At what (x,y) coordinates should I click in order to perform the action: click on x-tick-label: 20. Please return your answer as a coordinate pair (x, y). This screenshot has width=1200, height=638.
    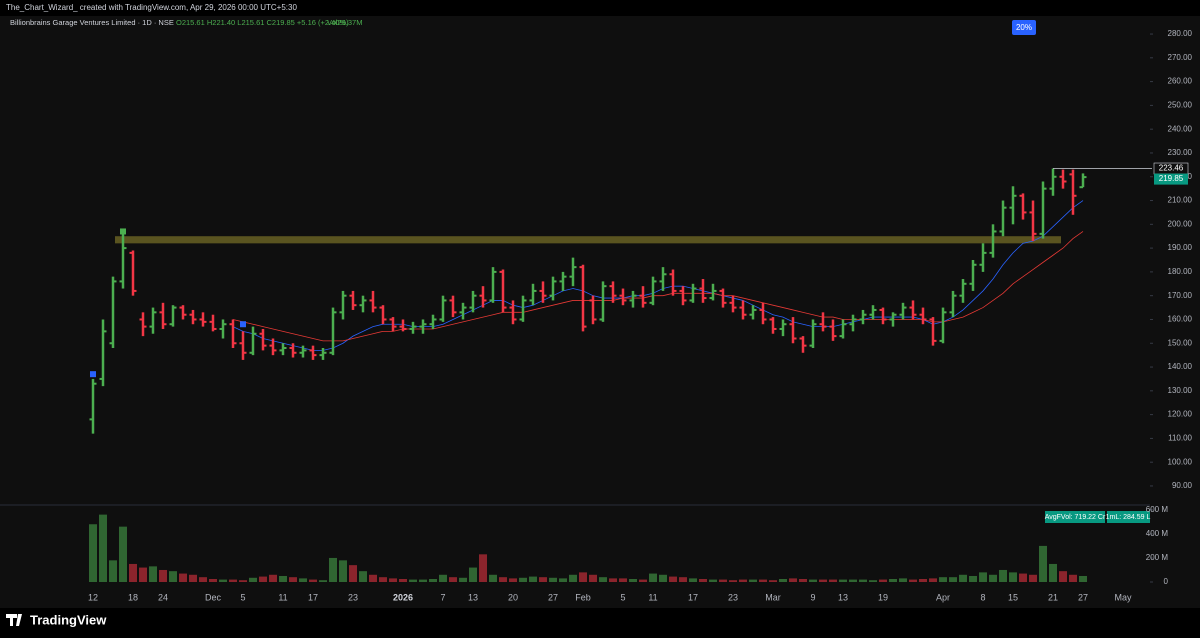
    Looking at the image, I should click on (513, 597).